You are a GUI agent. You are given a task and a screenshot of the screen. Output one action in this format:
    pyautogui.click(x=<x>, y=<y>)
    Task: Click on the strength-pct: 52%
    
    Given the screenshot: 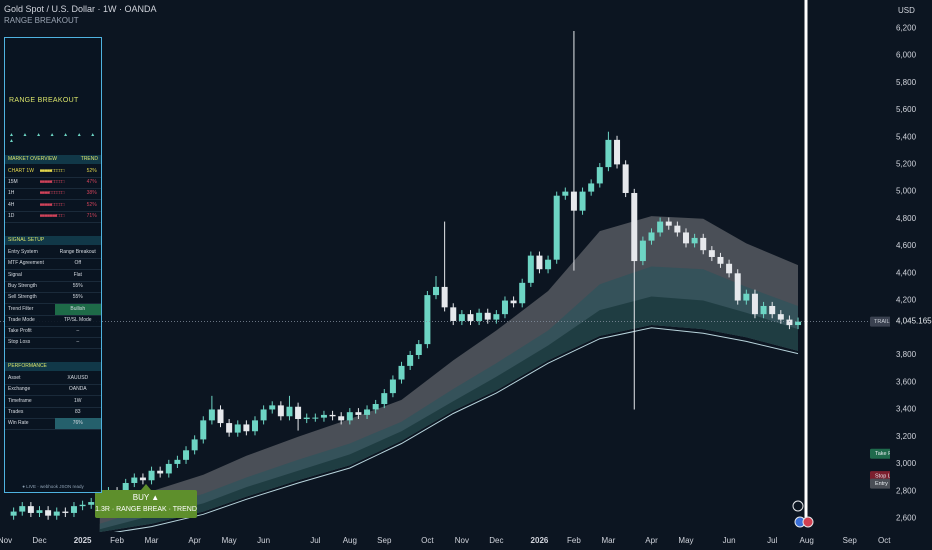 What is the action you would take?
    pyautogui.click(x=91, y=204)
    